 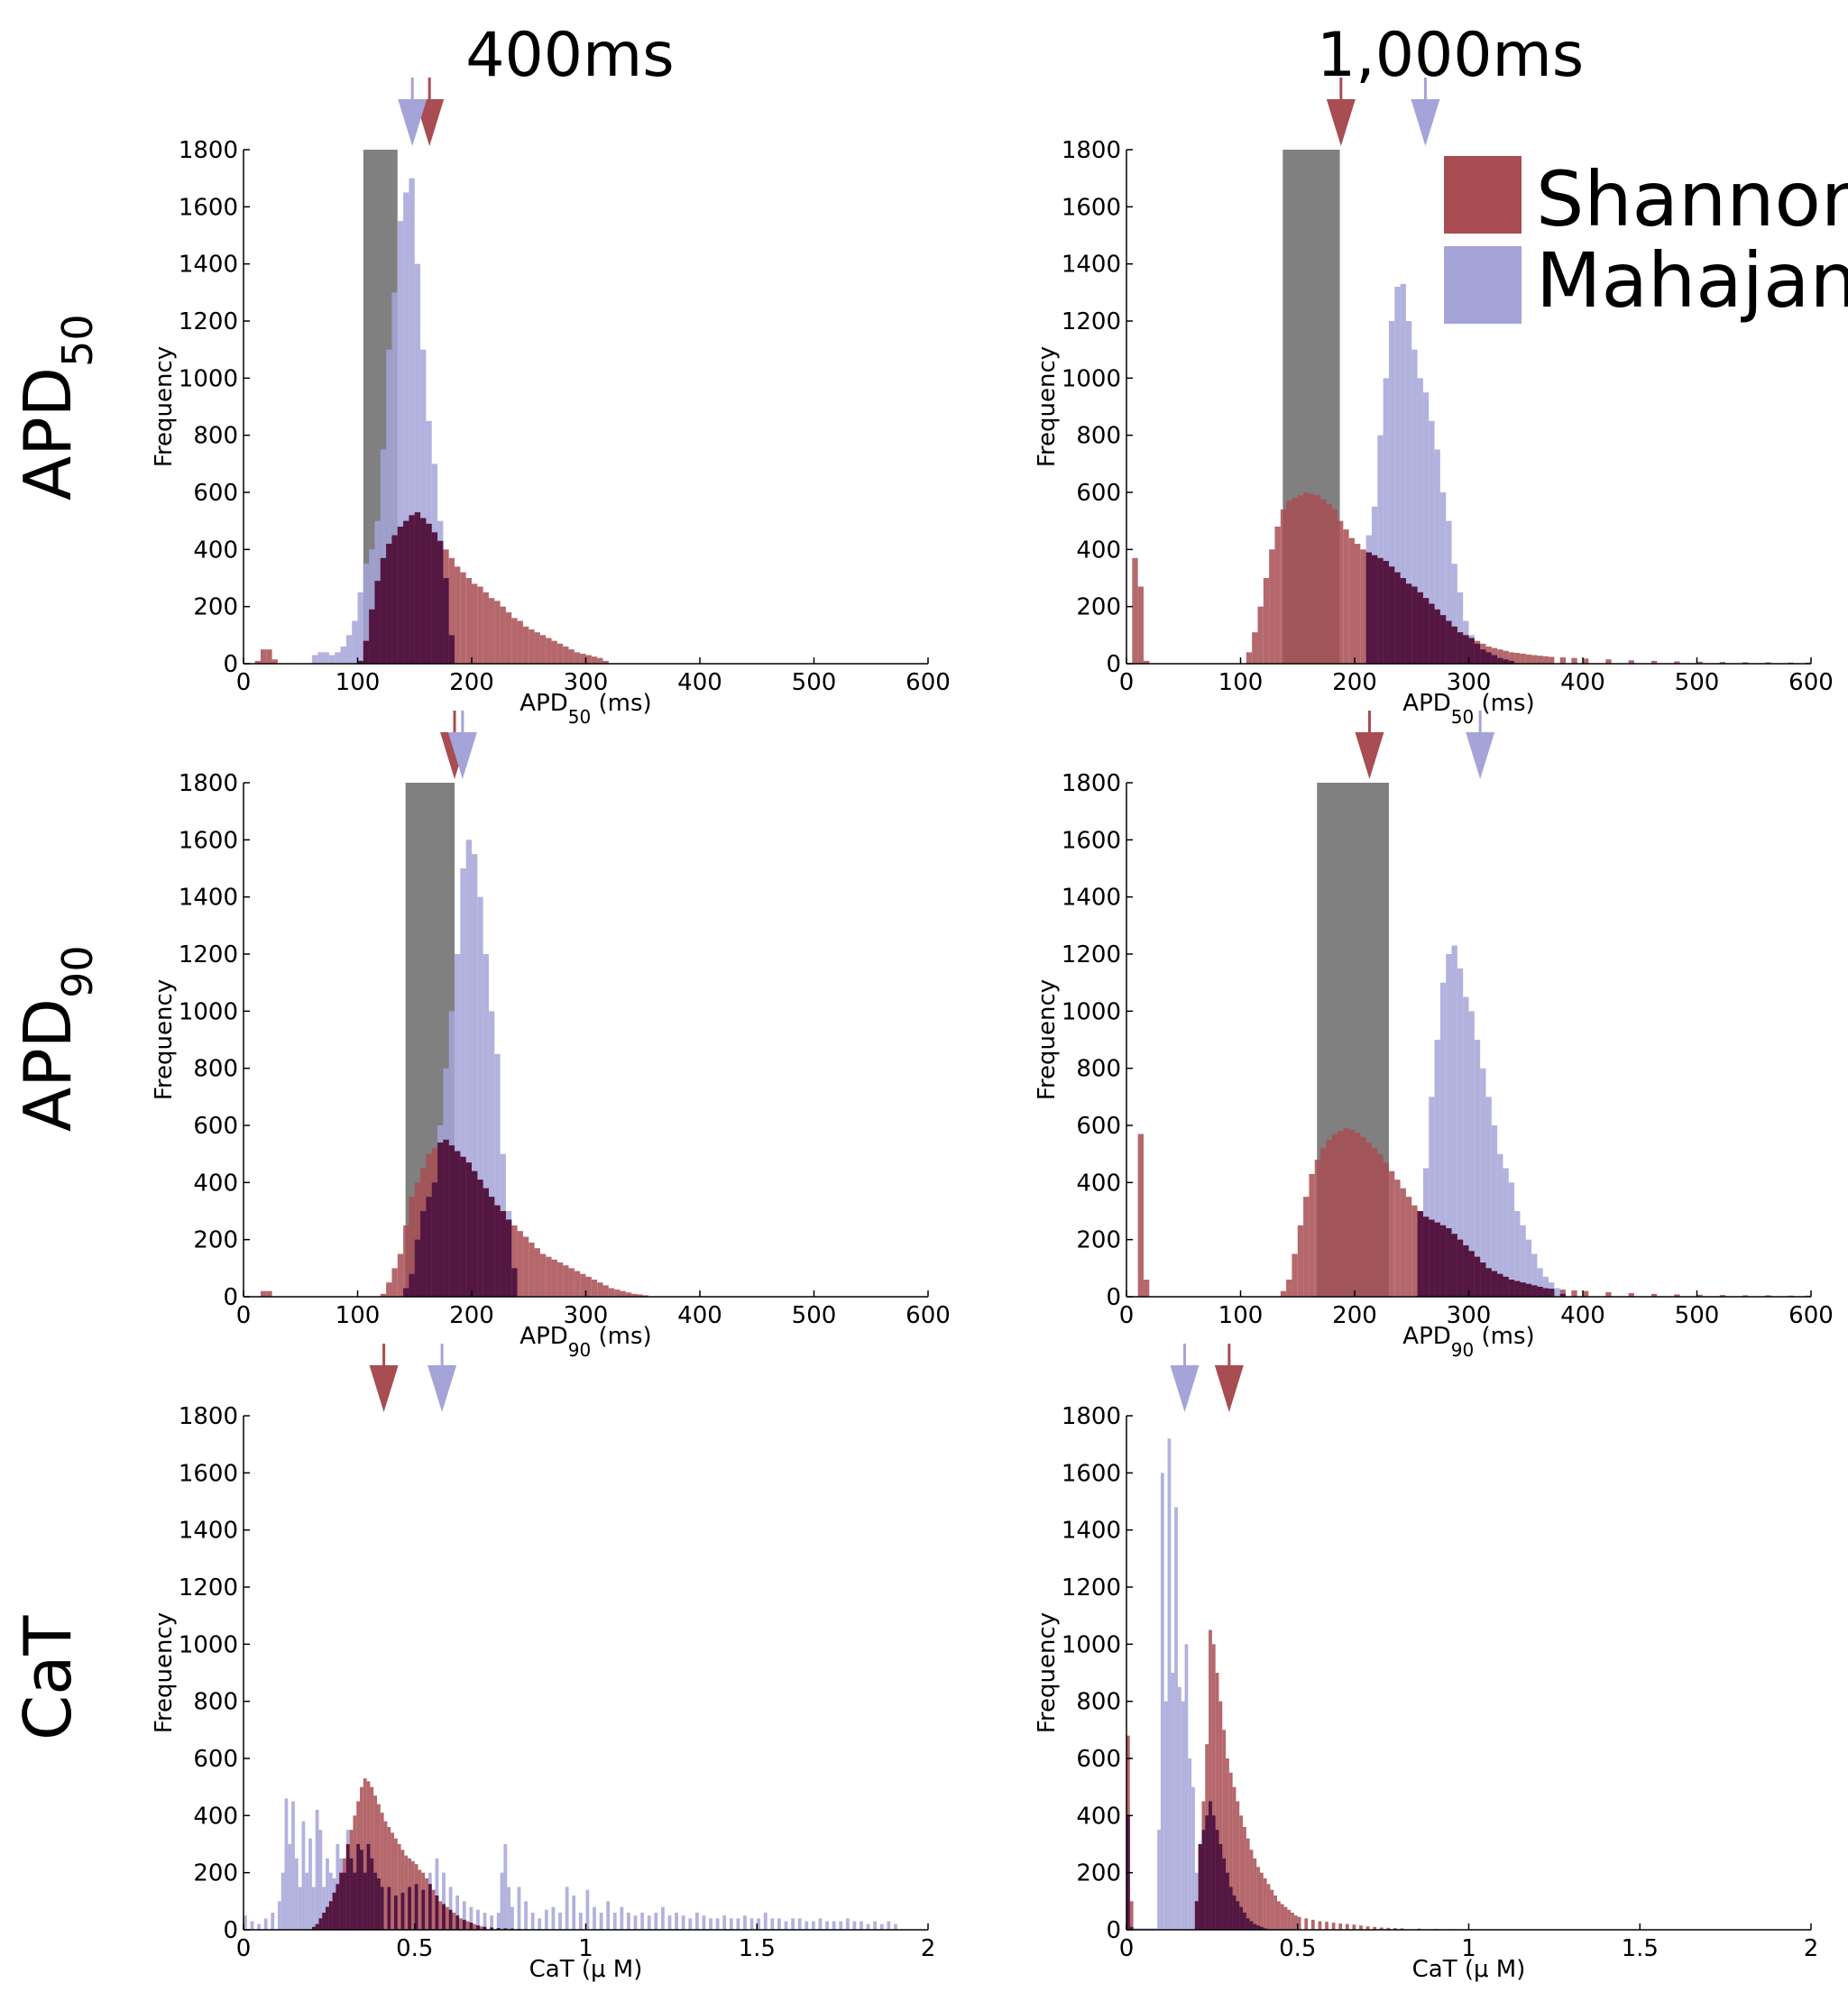 I want to click on x-tick-label: 0, so click(x=1127, y=1315).